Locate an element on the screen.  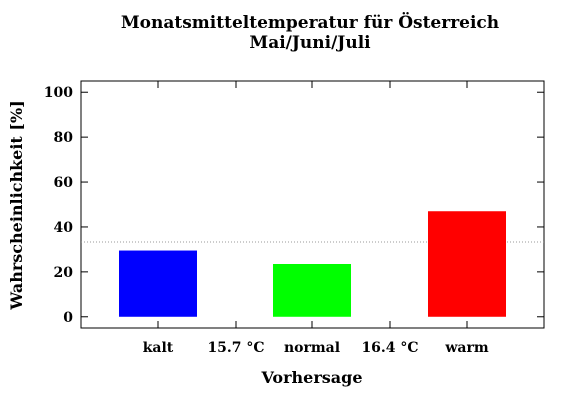
y-tick-label: 60 is located at coordinates (64, 183).